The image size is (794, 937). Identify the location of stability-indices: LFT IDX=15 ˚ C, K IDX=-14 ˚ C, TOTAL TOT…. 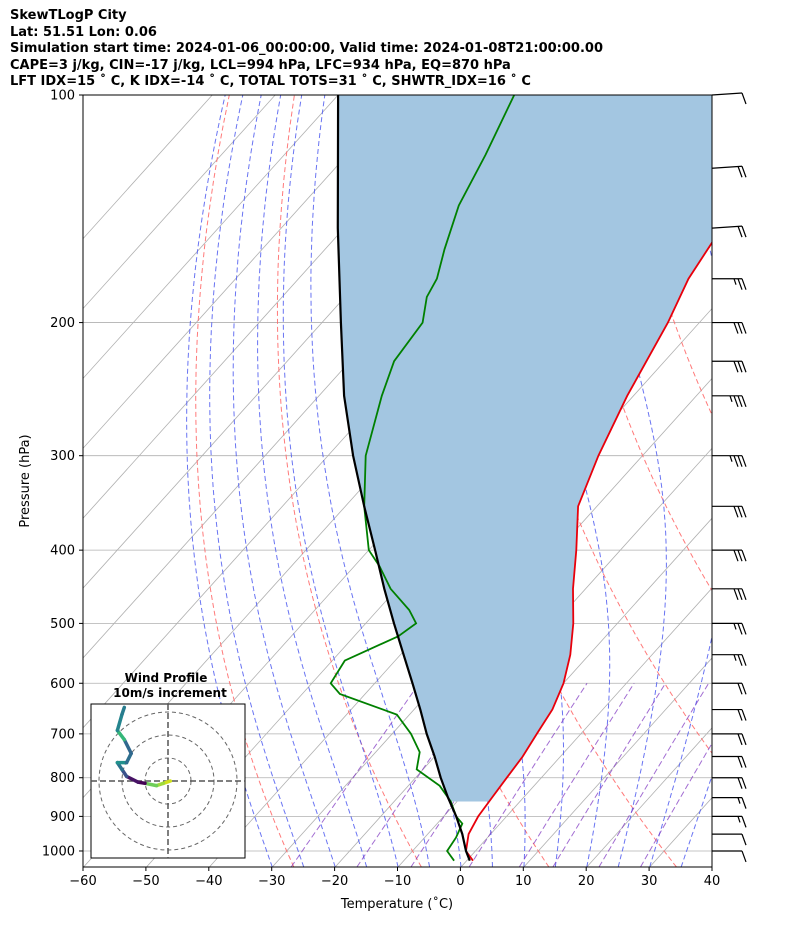
(270, 81).